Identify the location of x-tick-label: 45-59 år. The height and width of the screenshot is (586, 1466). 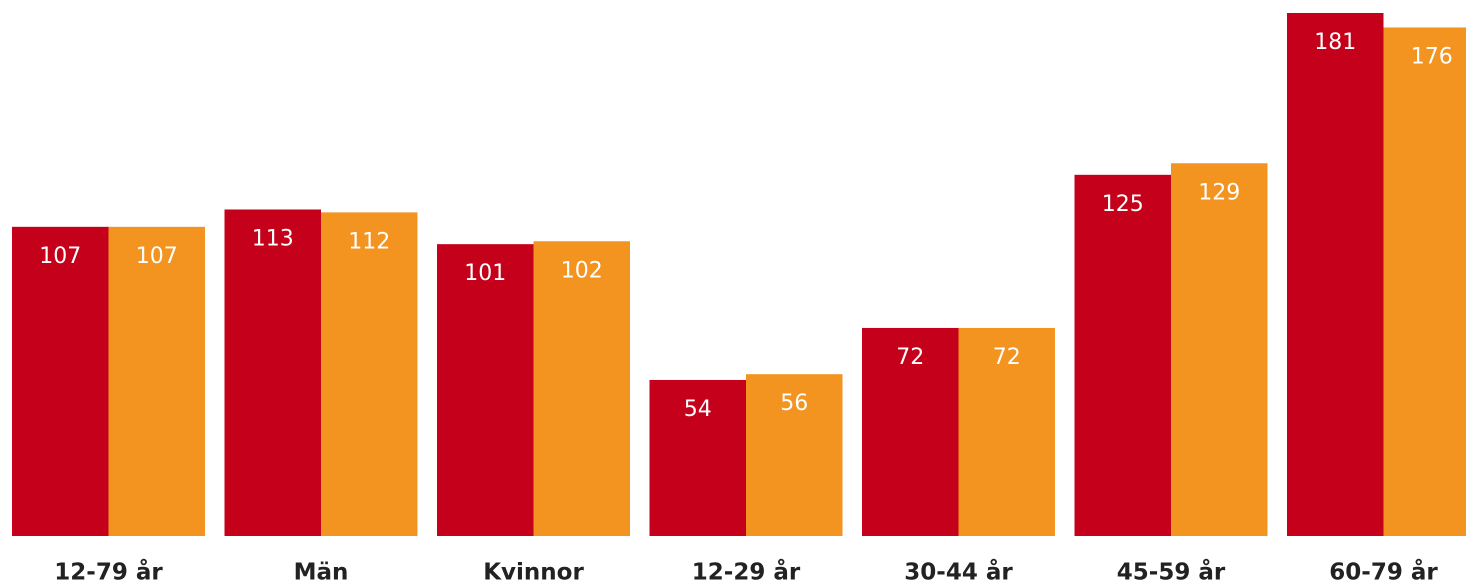
(1171, 572).